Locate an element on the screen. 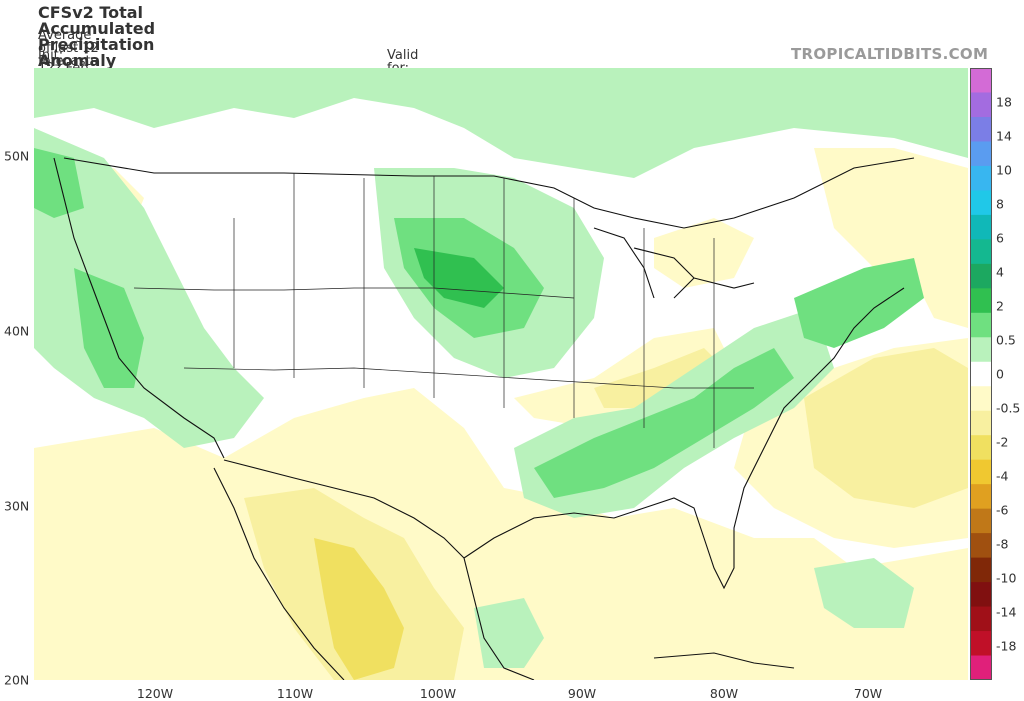 This screenshot has height=701, width=1024. wet-region-plains-peak is located at coordinates (459, 278).